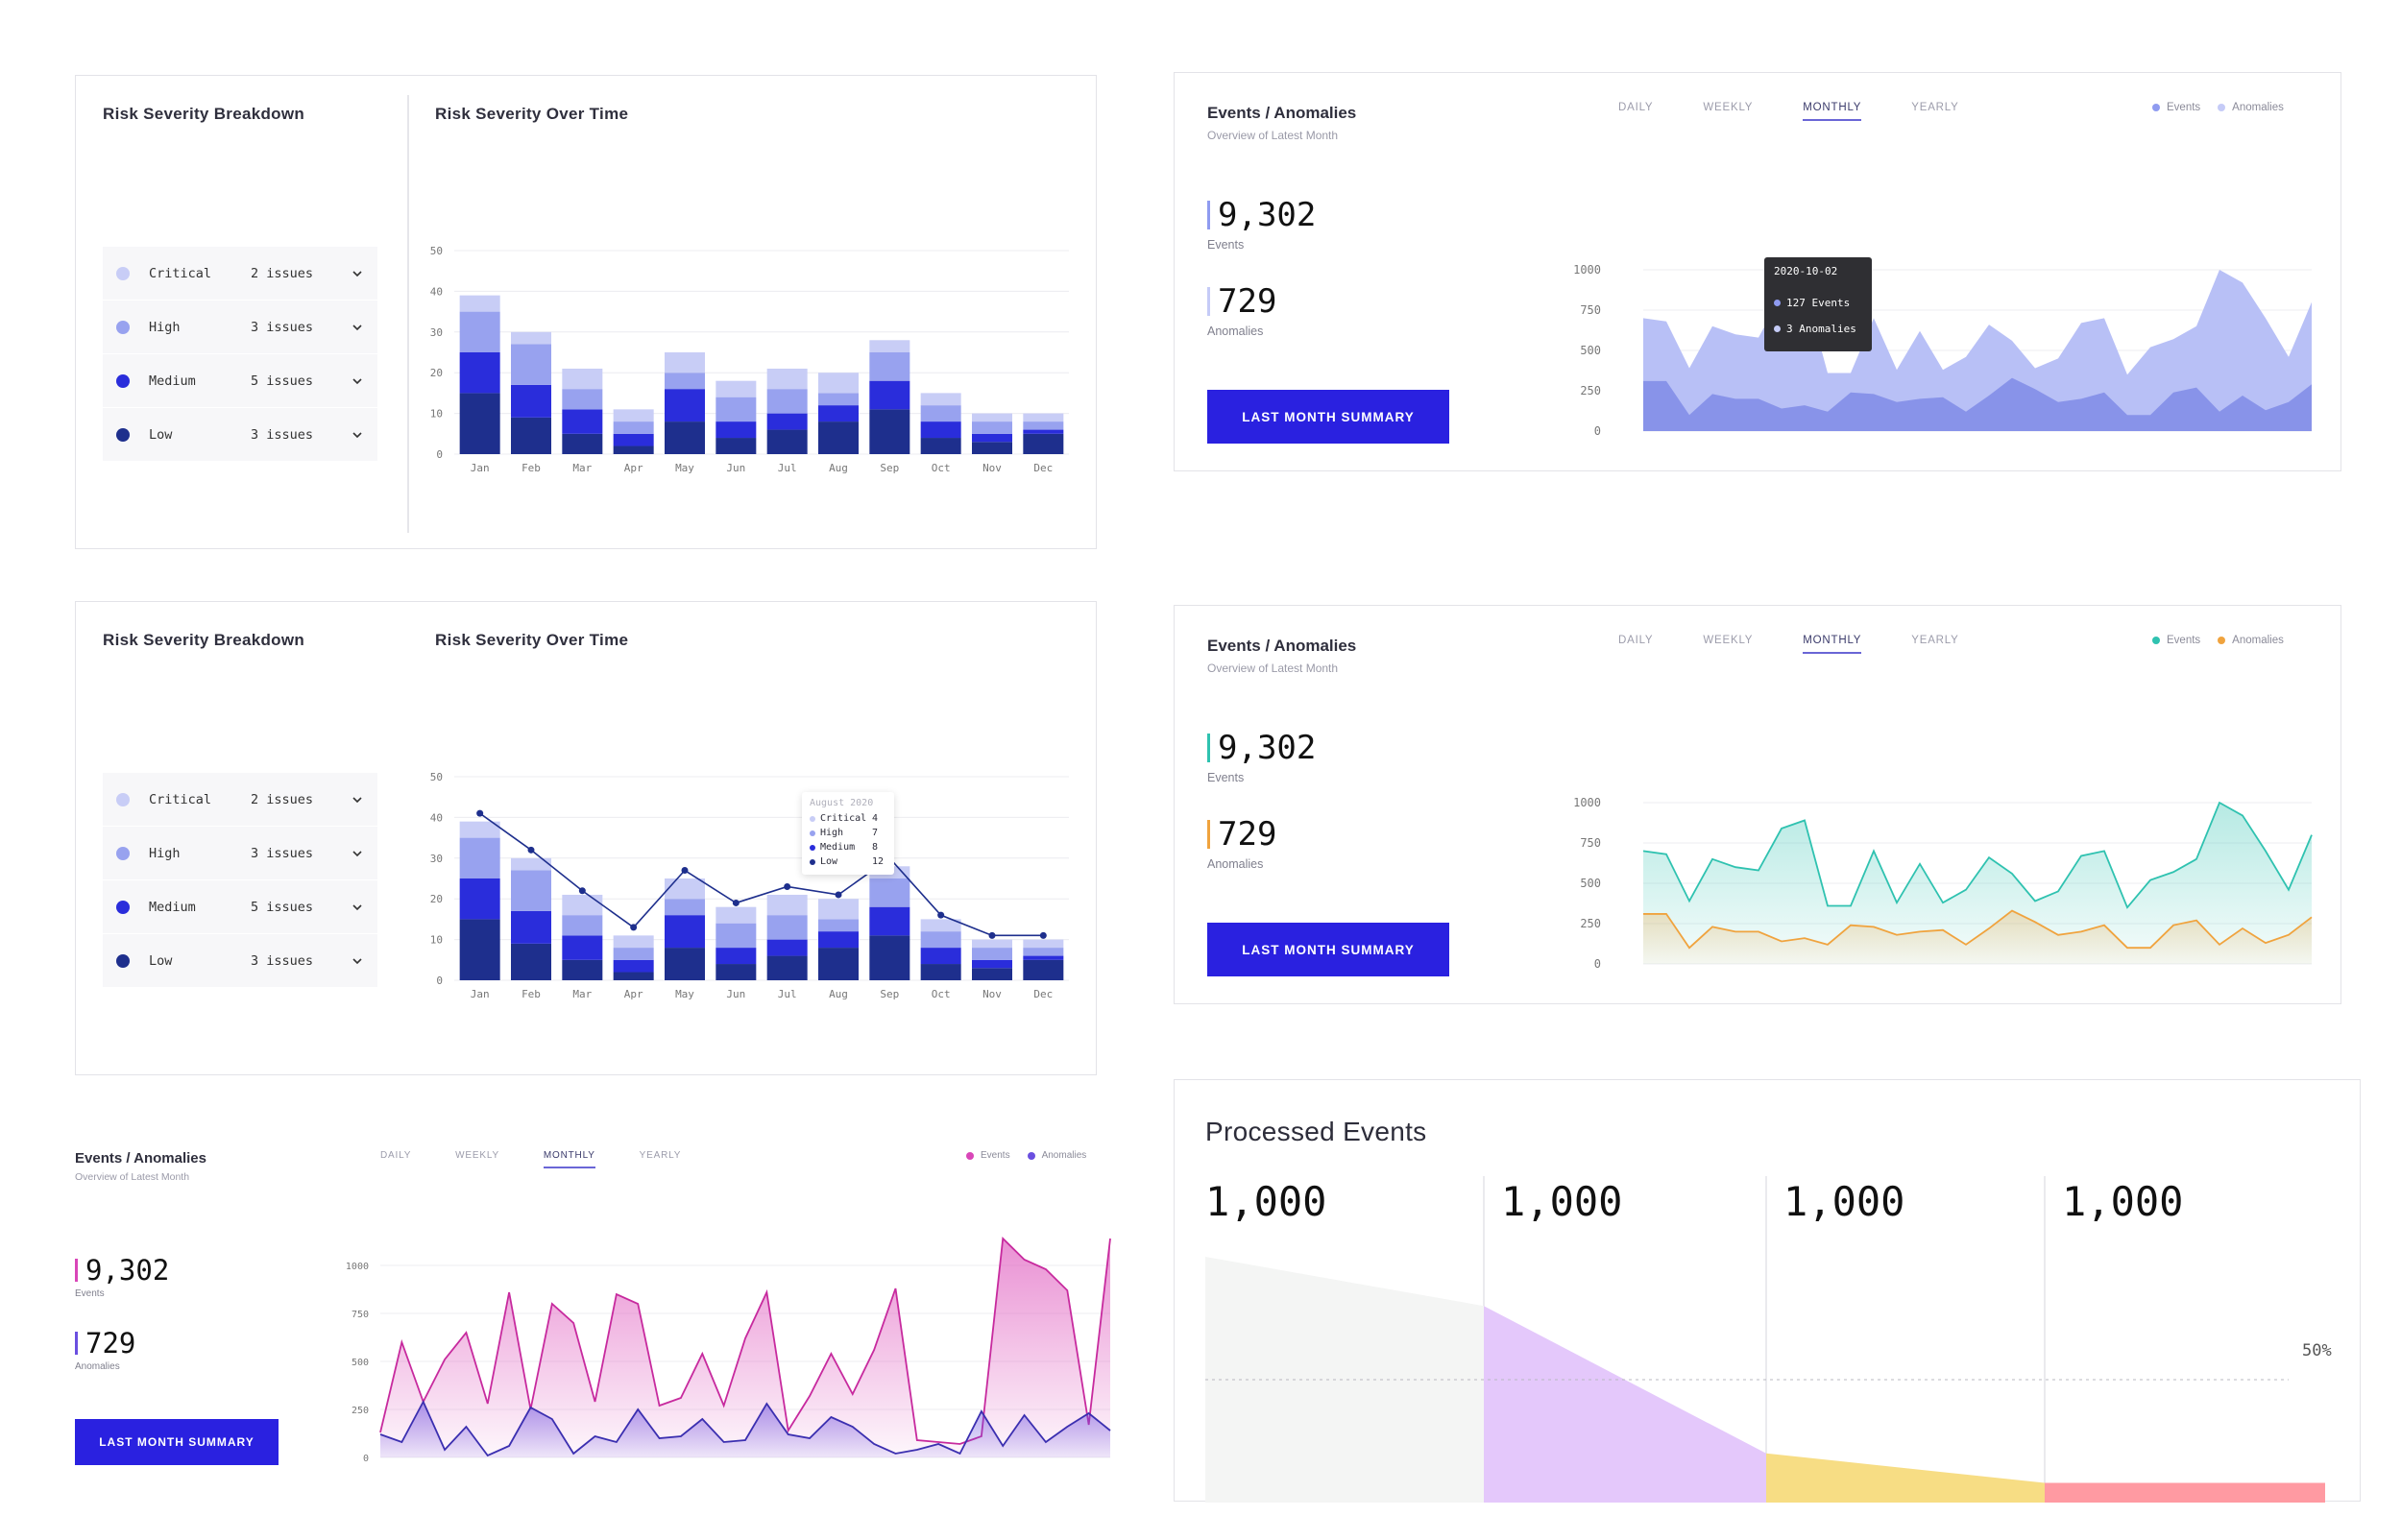 This screenshot has width=2401, height=1540. Describe the element at coordinates (1282, 113) in the screenshot. I see `card-title: Events / Anomalies` at that location.